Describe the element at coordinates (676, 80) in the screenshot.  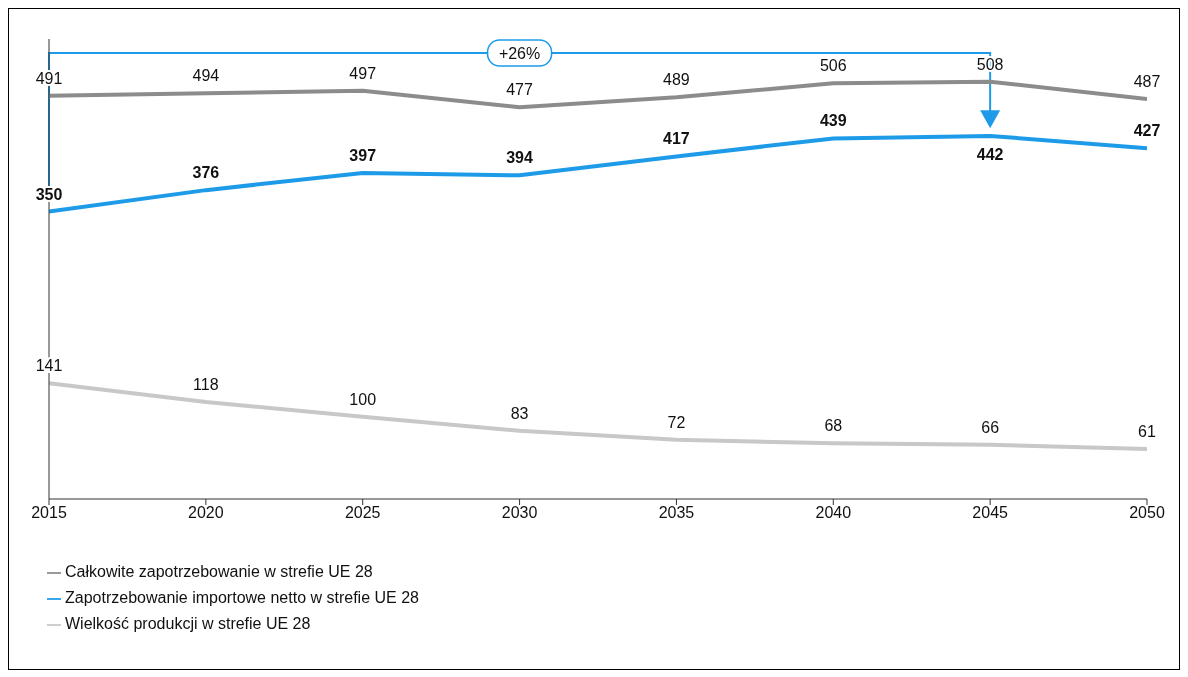
I see `data-label: 489` at that location.